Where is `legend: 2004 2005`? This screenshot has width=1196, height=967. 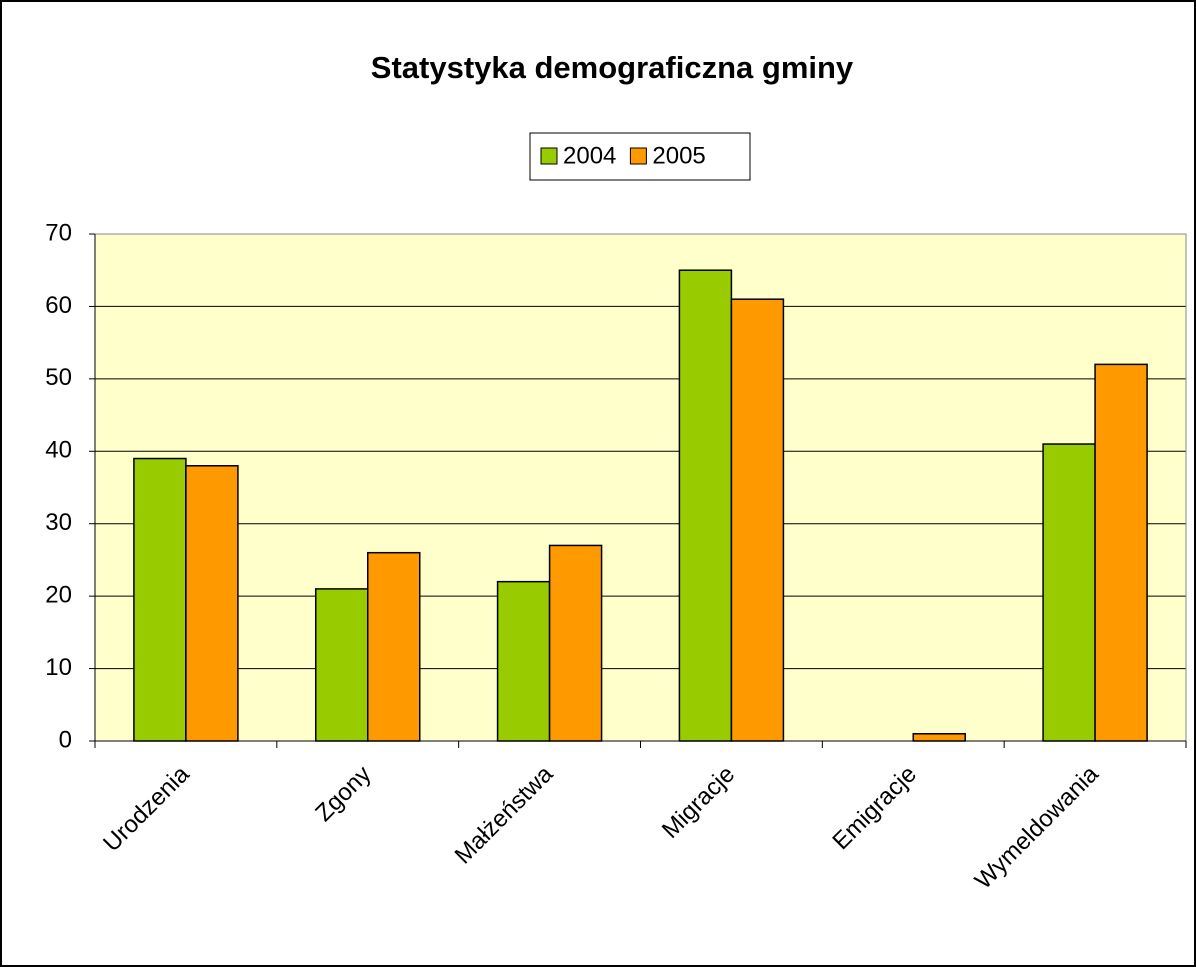
legend: 2004 2005 is located at coordinates (640, 156).